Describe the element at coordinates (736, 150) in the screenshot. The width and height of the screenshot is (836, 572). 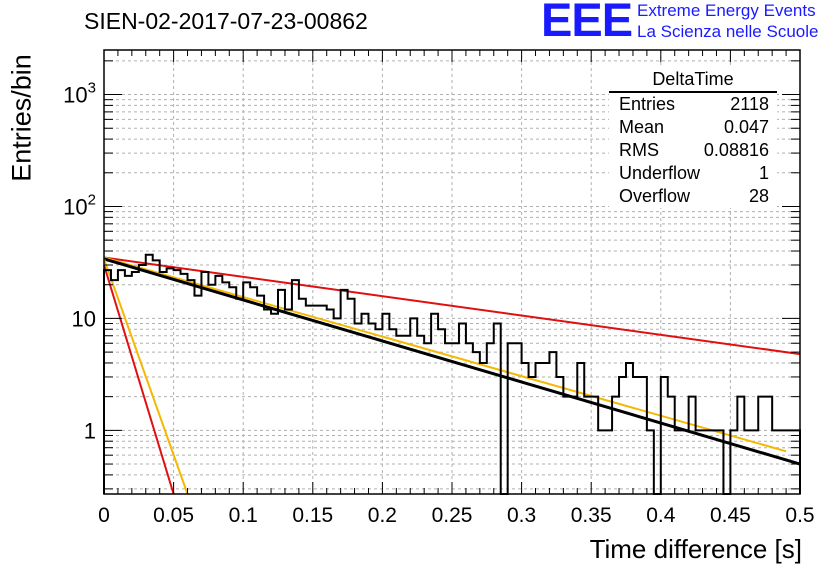
I see `stats-value: 0.08816` at that location.